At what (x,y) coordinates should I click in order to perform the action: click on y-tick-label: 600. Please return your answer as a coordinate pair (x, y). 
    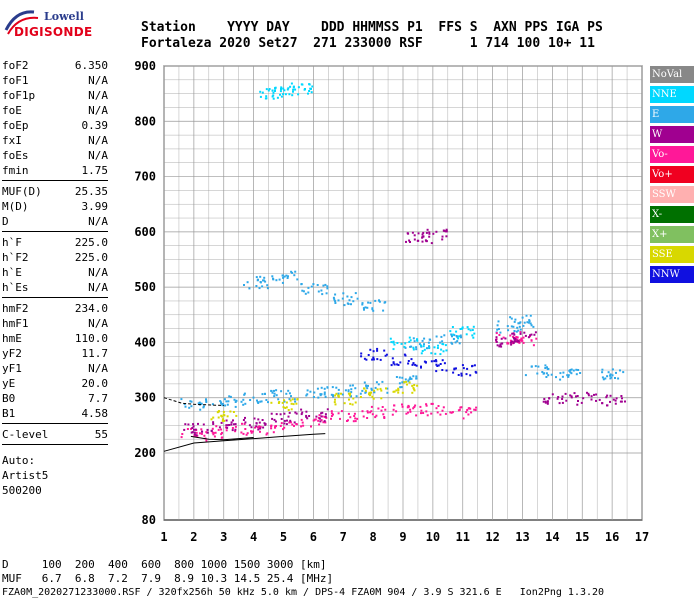
    Looking at the image, I should click on (145, 232).